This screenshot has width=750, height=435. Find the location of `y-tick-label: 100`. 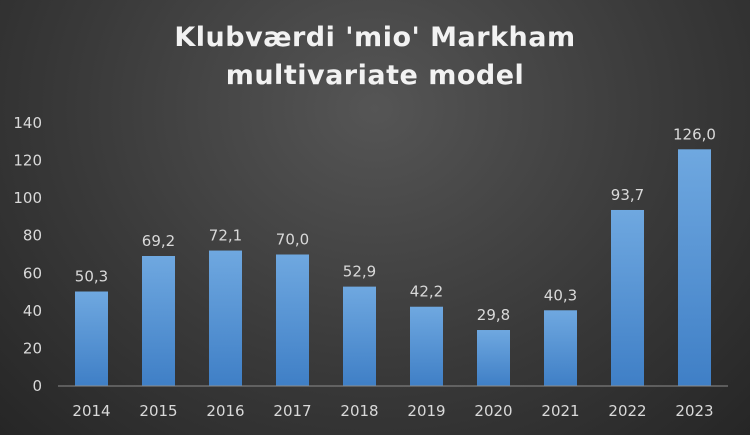

y-tick-label: 100 is located at coordinates (27, 198).